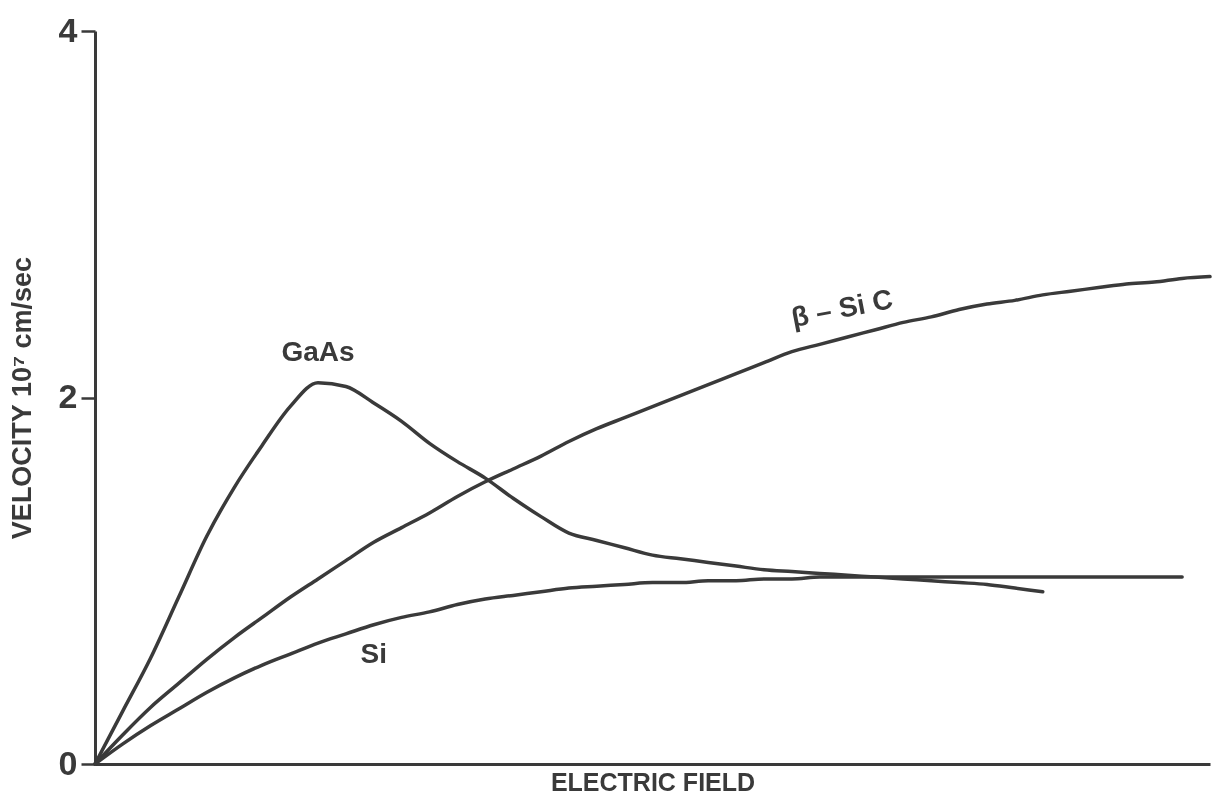 Image resolution: width=1220 pixels, height=799 pixels. Describe the element at coordinates (318, 351) in the screenshot. I see `series-label: GaAs` at that location.